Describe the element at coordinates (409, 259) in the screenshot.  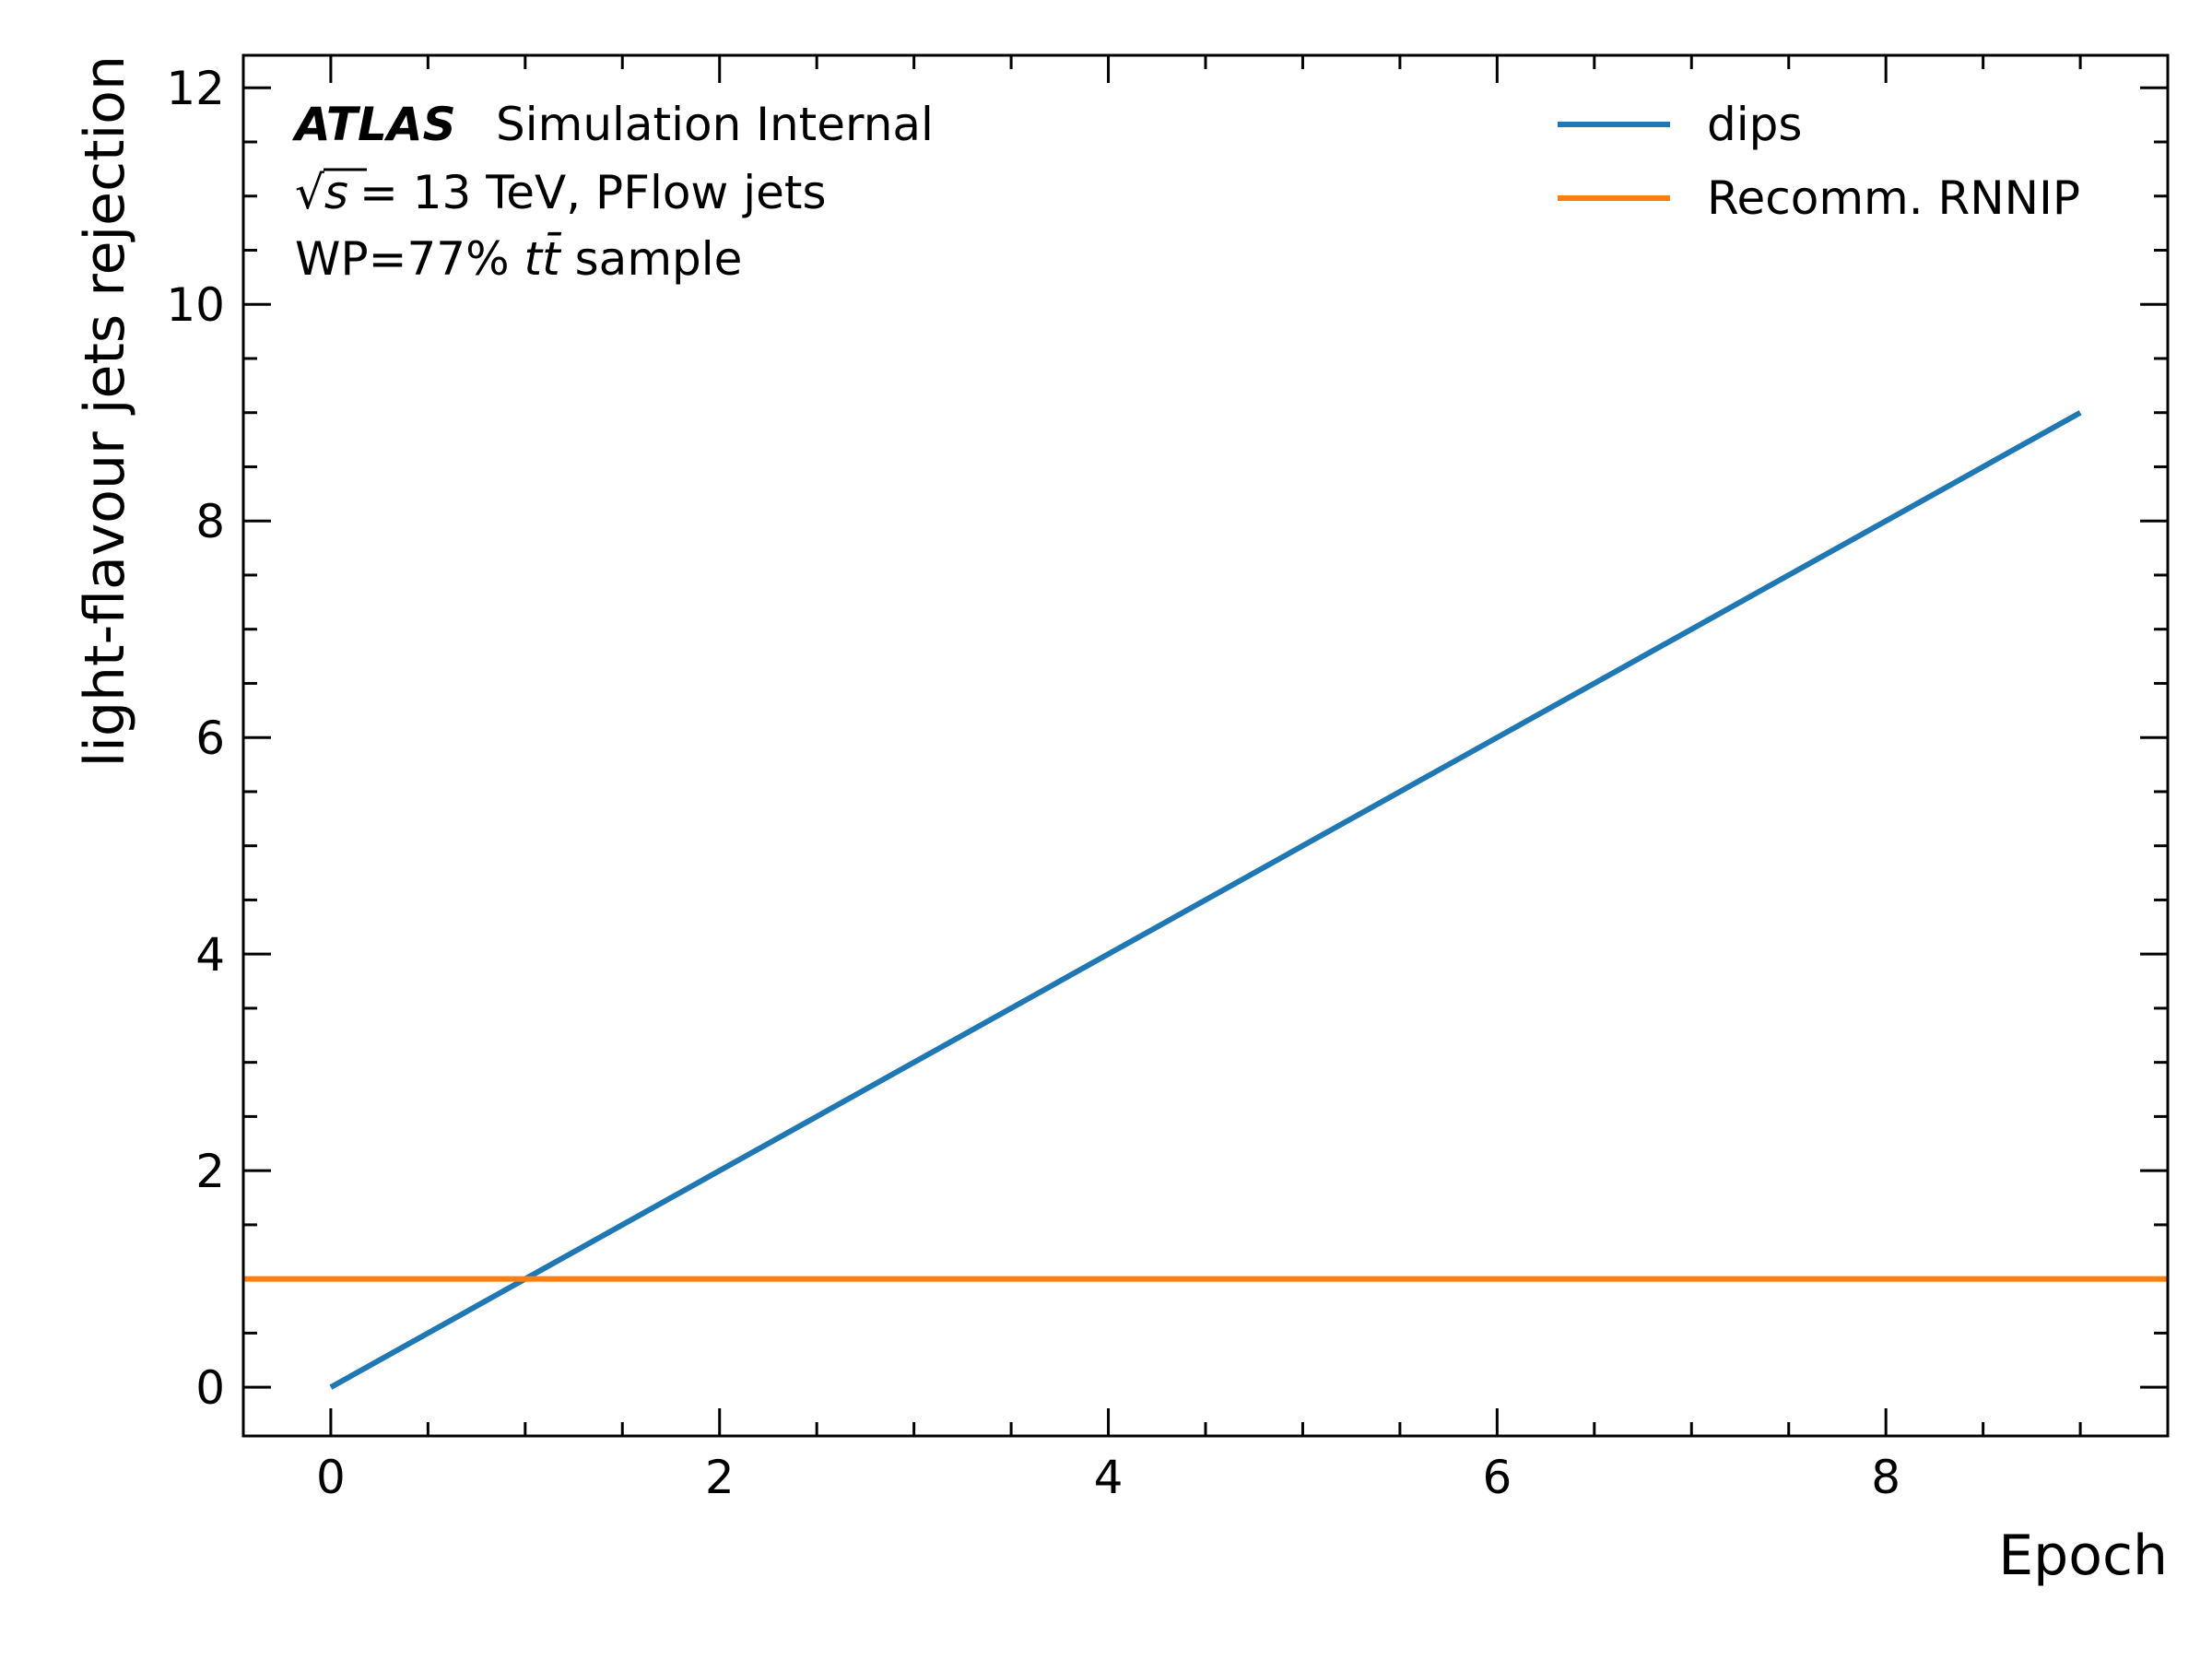
I see `wp-text: WP=77%` at that location.